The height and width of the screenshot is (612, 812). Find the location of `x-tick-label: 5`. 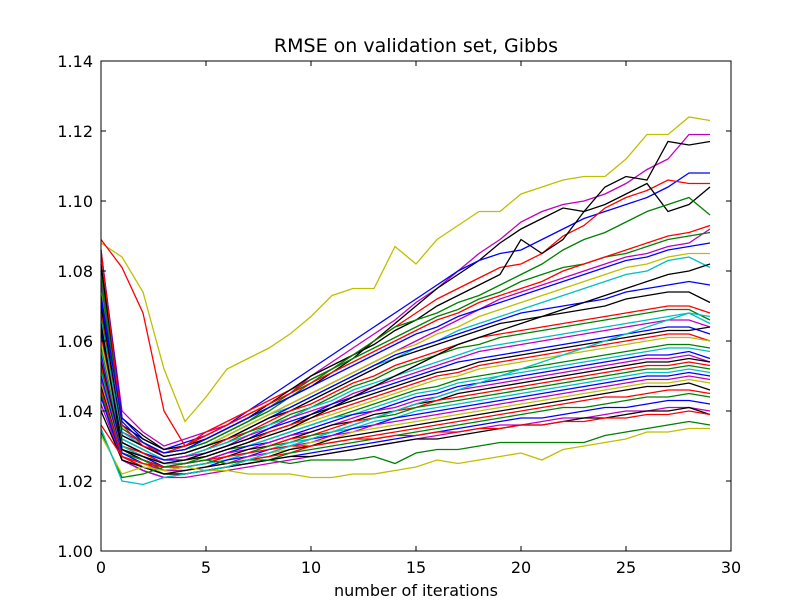

x-tick-label: 5 is located at coordinates (206, 567).